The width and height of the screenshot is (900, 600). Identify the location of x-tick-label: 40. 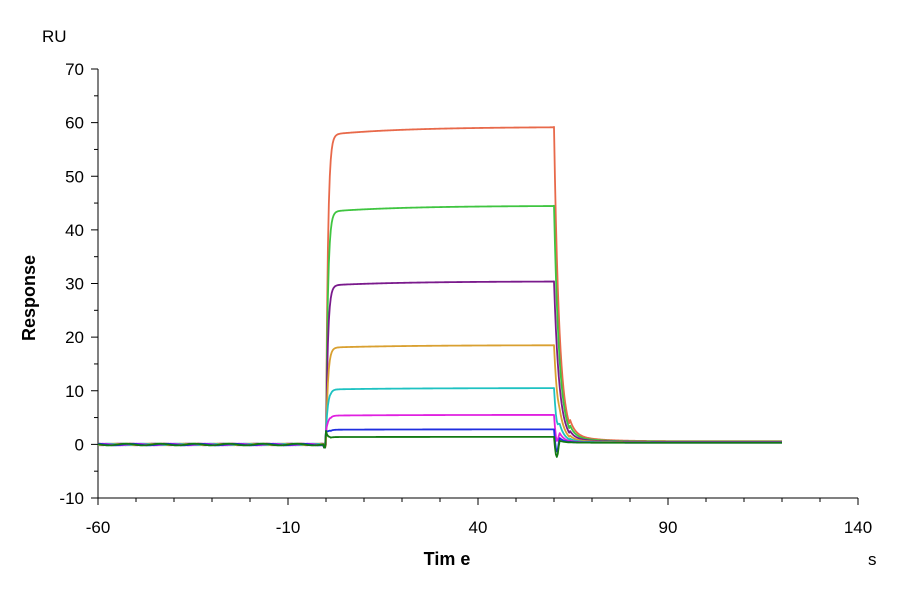
(478, 527).